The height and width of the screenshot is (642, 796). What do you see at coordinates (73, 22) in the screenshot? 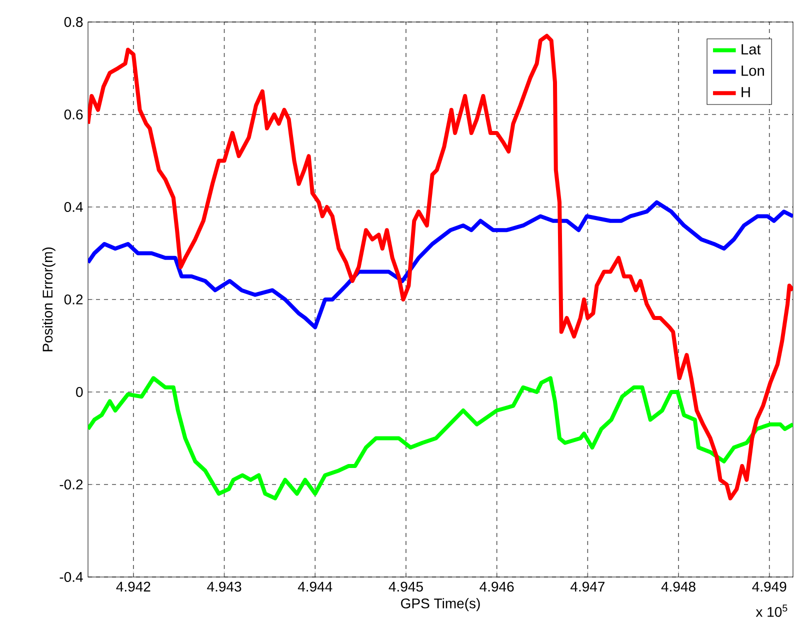
I see `y-tick-label: 0.8` at bounding box center [73, 22].